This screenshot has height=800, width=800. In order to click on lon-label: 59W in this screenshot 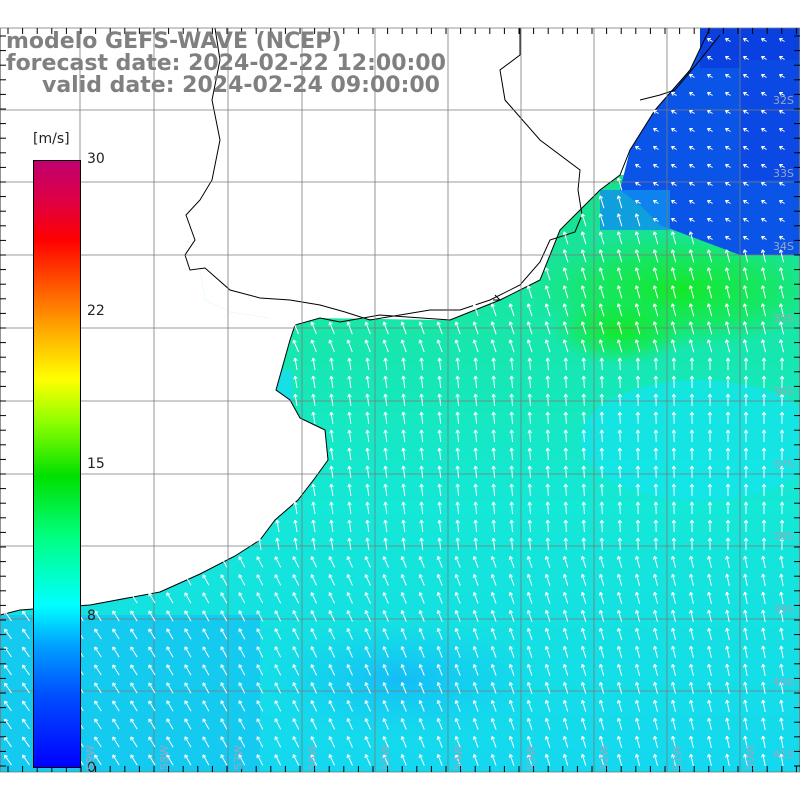, I will do `click(90, 757)`.